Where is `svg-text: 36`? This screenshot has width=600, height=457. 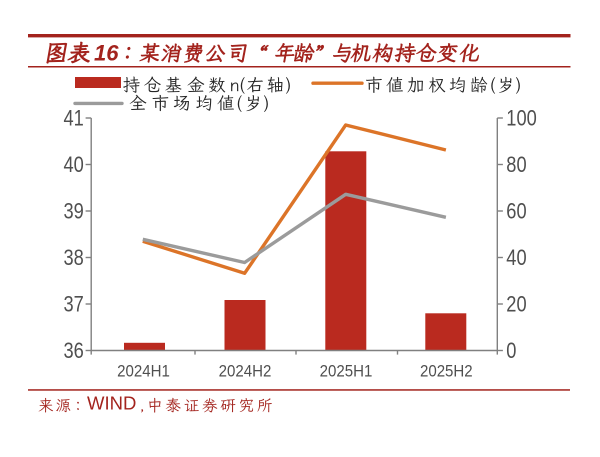 svg-text: 36 is located at coordinates (73, 352).